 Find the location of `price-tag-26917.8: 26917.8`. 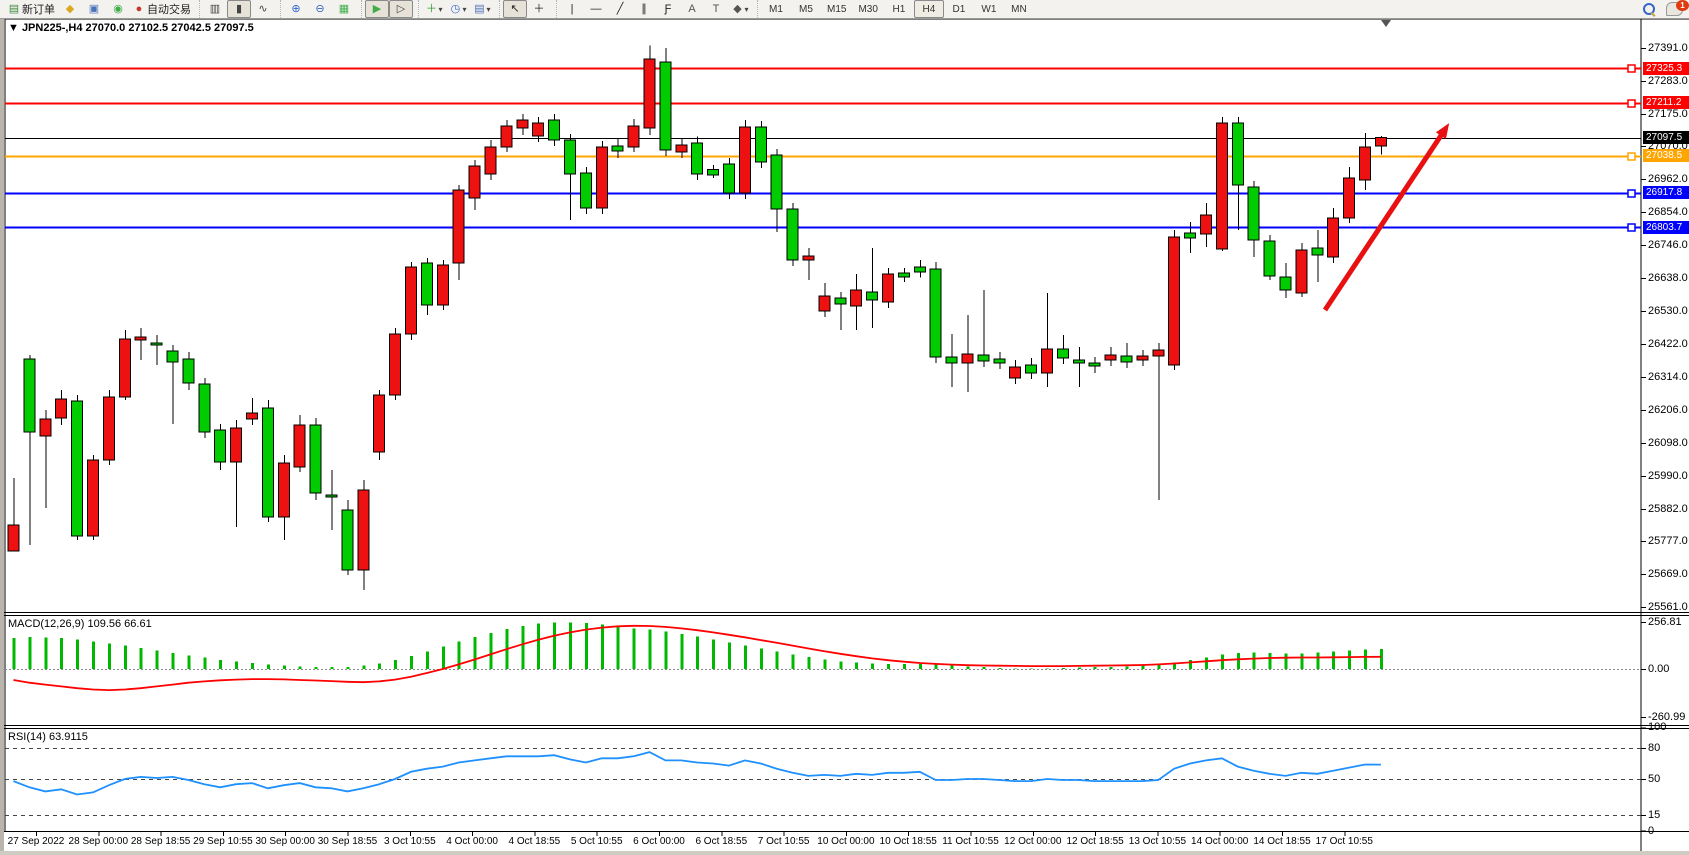

price-tag-26917.8: 26917.8 is located at coordinates (1666, 193).